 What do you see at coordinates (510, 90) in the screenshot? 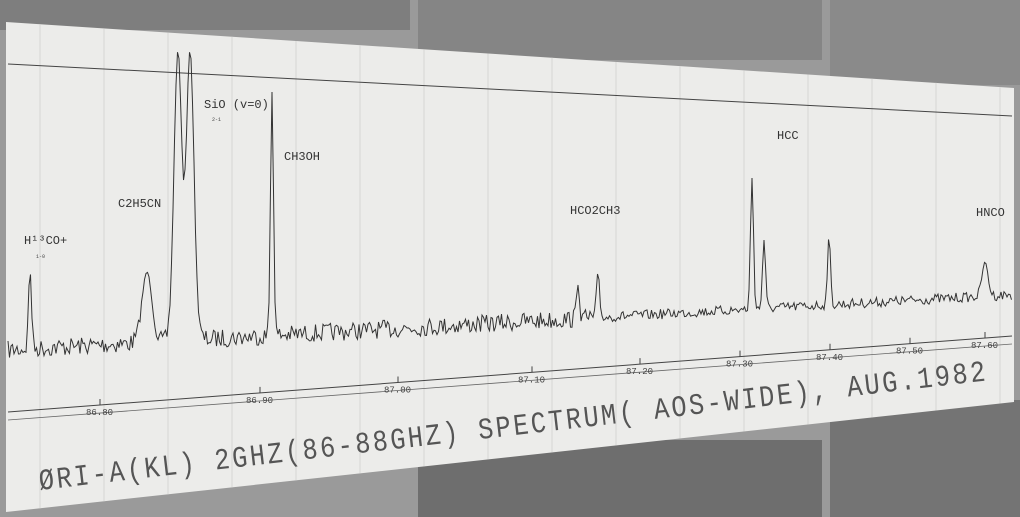
I see `top-rule` at bounding box center [510, 90].